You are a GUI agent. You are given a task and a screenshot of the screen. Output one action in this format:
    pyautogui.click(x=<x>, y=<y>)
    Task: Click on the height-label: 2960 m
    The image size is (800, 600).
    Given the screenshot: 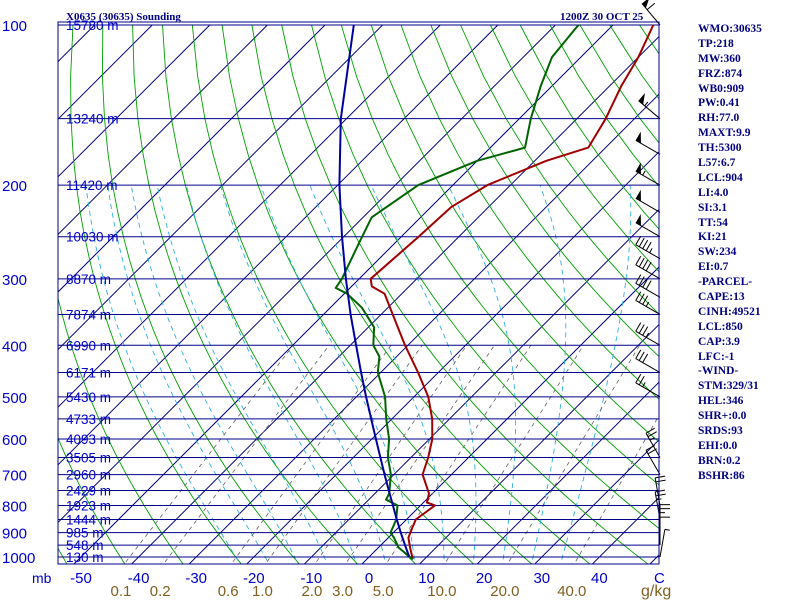 What is the action you would take?
    pyautogui.click(x=88, y=475)
    